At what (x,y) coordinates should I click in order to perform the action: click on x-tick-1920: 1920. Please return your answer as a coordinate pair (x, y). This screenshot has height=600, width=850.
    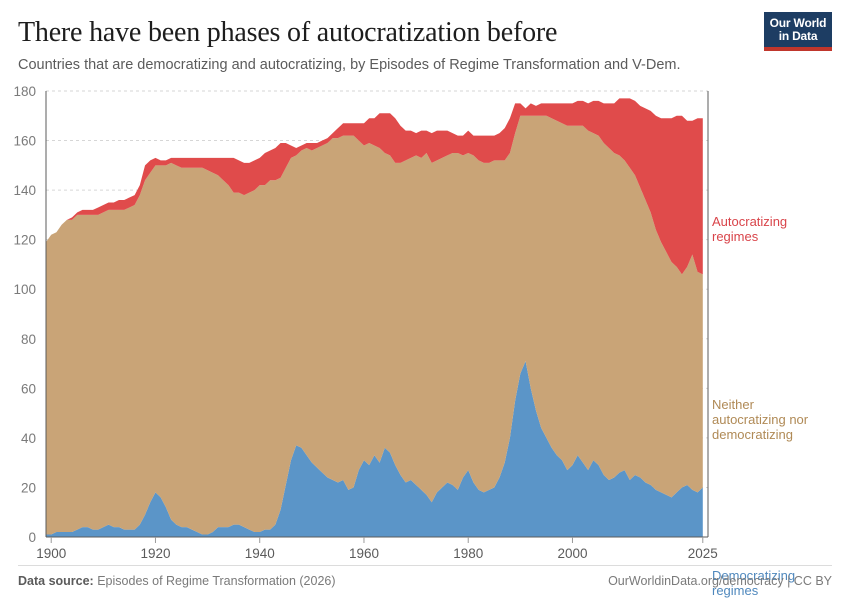
    Looking at the image, I should click on (155, 552).